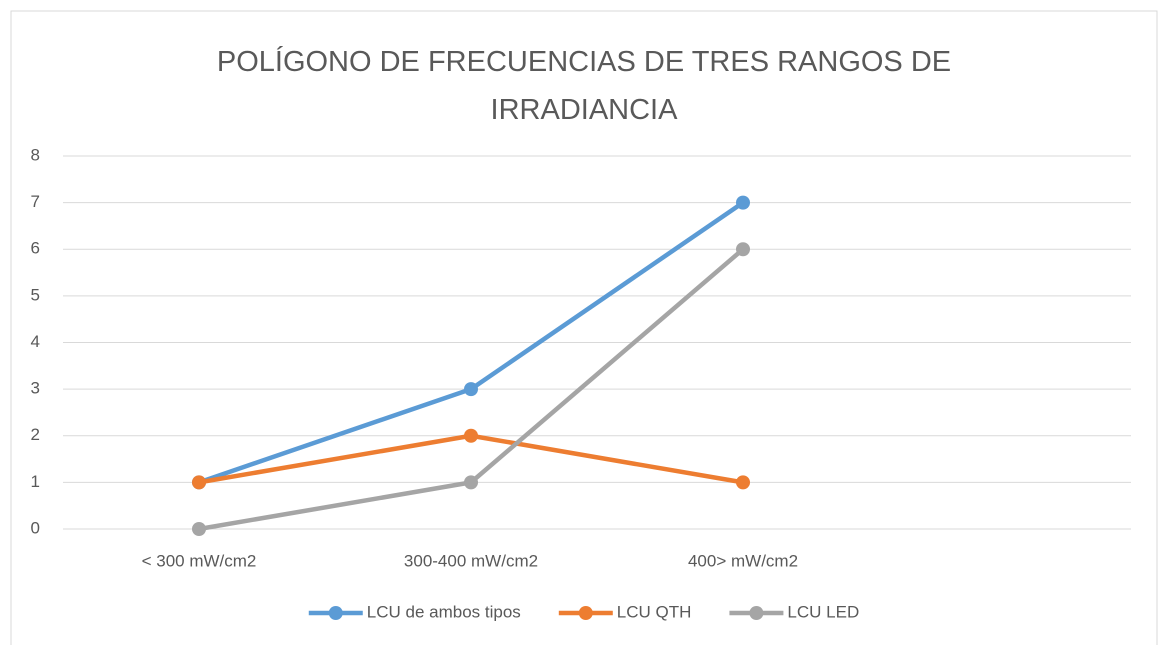 Image resolution: width=1169 pixels, height=645 pixels. Describe the element at coordinates (35, 481) in the screenshot. I see `y-tick-label: 1` at that location.